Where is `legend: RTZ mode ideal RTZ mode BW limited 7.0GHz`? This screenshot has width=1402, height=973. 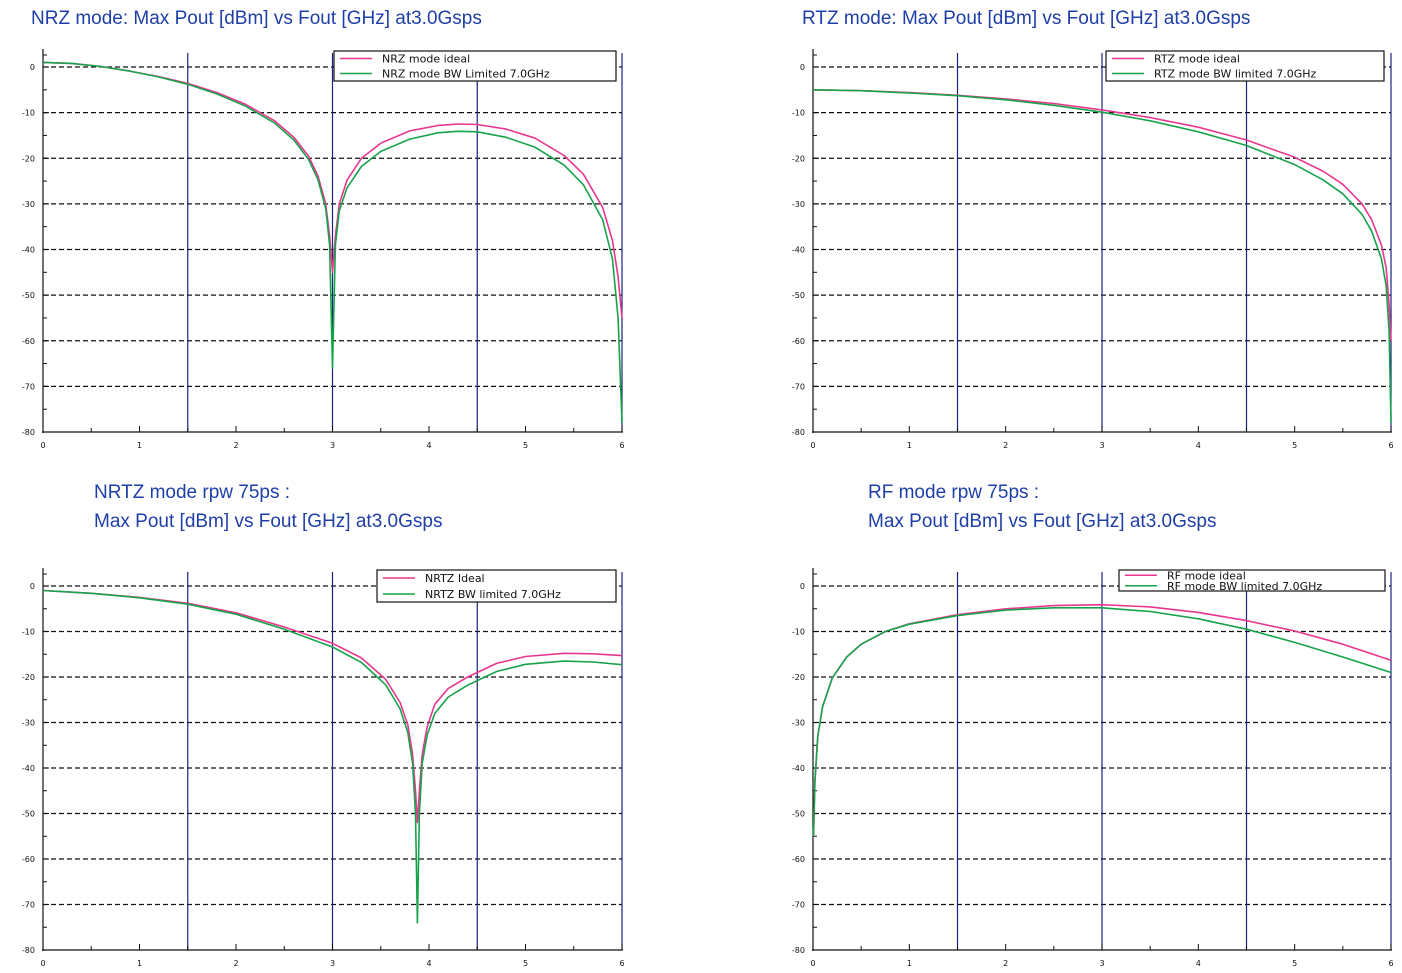 legend: RTZ mode ideal RTZ mode BW limited 7.0GHz is located at coordinates (1245, 66).